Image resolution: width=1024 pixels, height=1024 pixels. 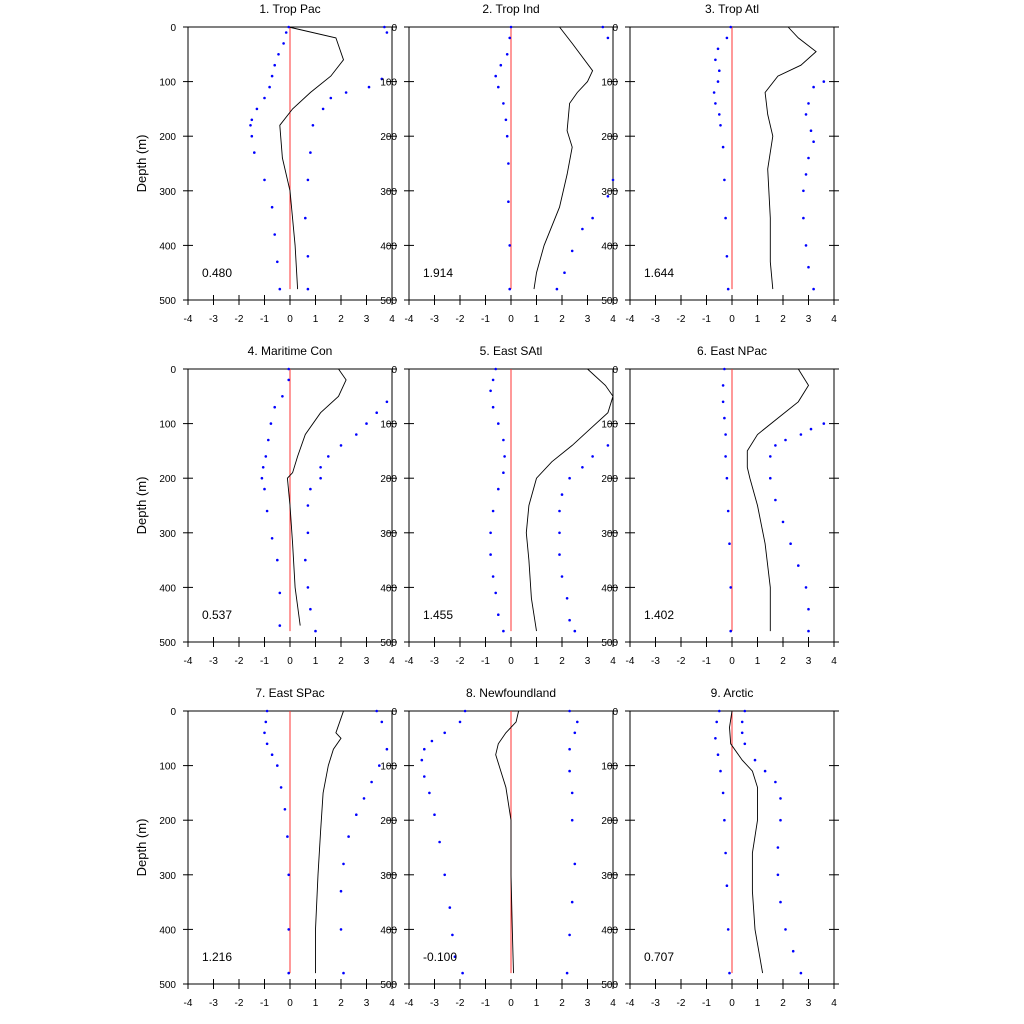 What do you see at coordinates (167, 821) in the screenshot?
I see `y-tick-label: 200` at bounding box center [167, 821].